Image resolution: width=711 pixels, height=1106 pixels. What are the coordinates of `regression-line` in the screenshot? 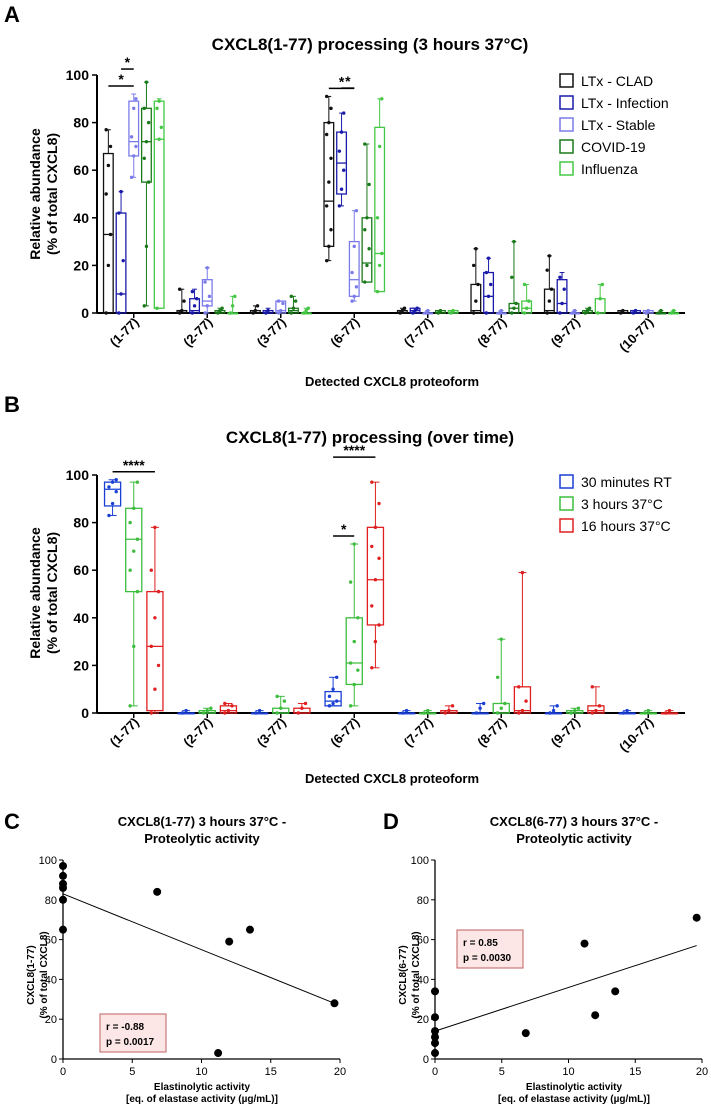 It's located at (198, 948).